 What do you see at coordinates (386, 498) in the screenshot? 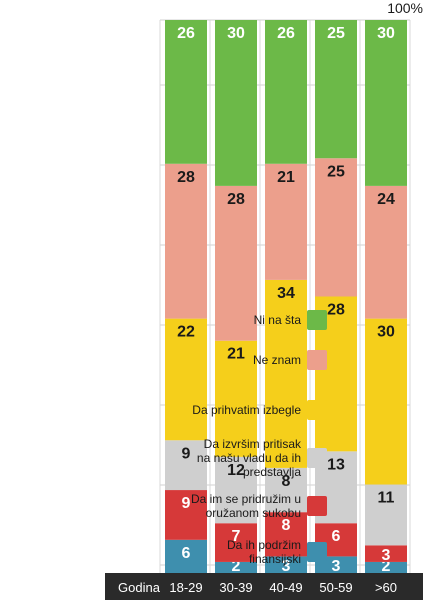
I see `data-label: 11` at bounding box center [386, 498].